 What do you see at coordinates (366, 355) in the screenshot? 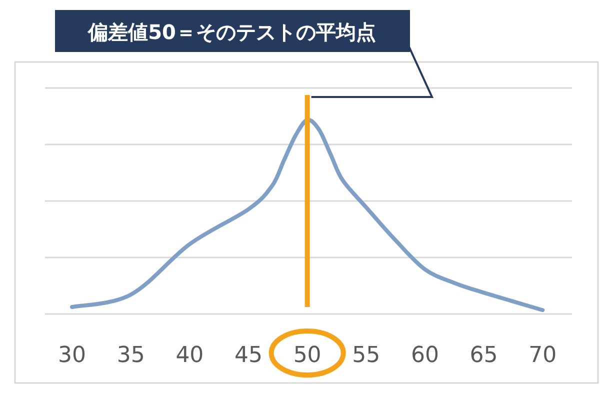
I see `x-tick-label: 55` at bounding box center [366, 355].